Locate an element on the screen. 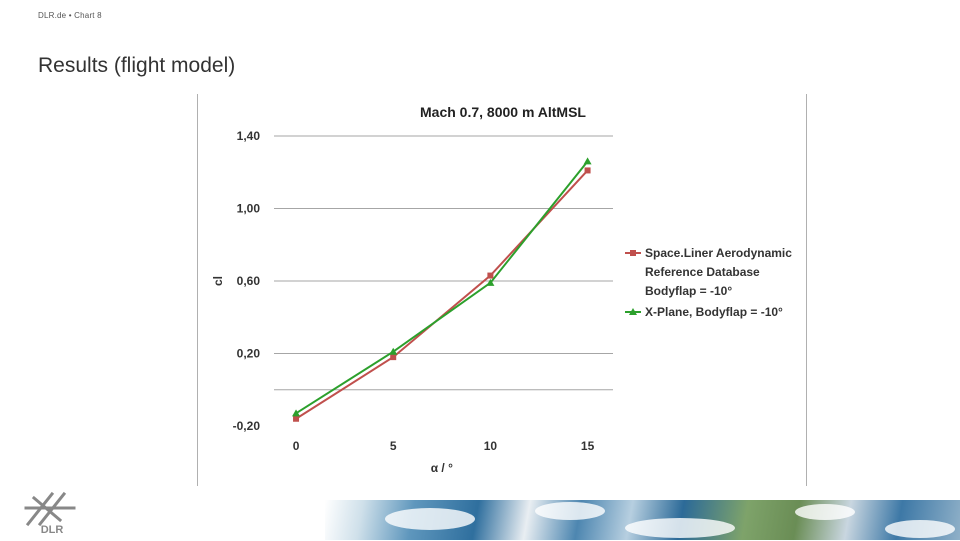 The height and width of the screenshot is (541, 960). legend-entry: Space.Liner Aerodynamic is located at coordinates (718, 253).